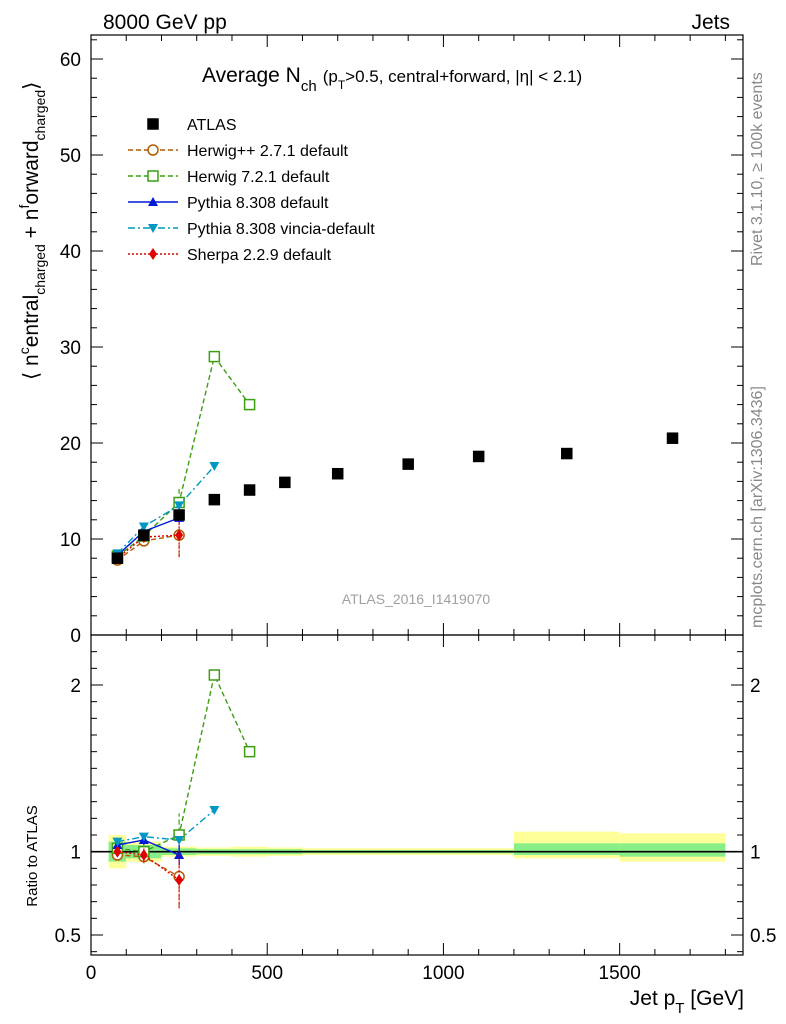 Image resolution: width=786 pixels, height=1024 pixels. I want to click on series-5-ratio-line, so click(148, 865).